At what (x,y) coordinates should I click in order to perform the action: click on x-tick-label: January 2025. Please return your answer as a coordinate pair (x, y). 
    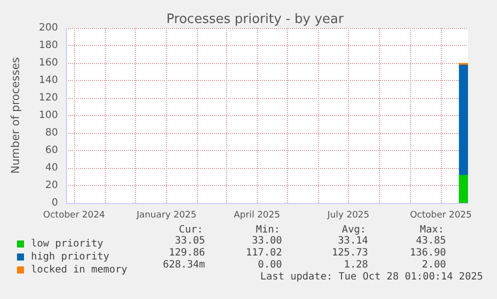
    Looking at the image, I should click on (166, 215).